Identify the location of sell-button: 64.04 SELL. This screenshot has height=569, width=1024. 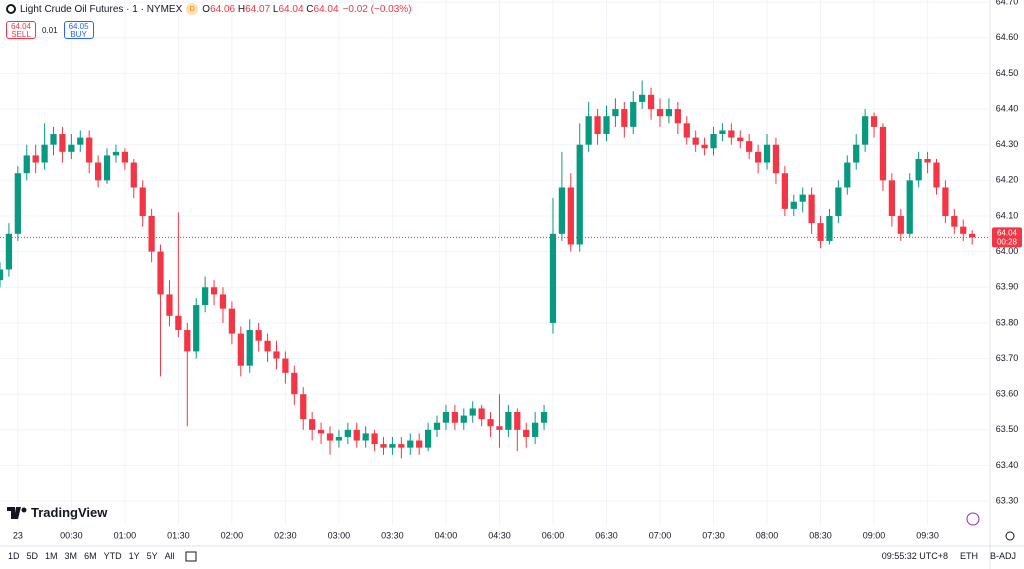
(21, 30).